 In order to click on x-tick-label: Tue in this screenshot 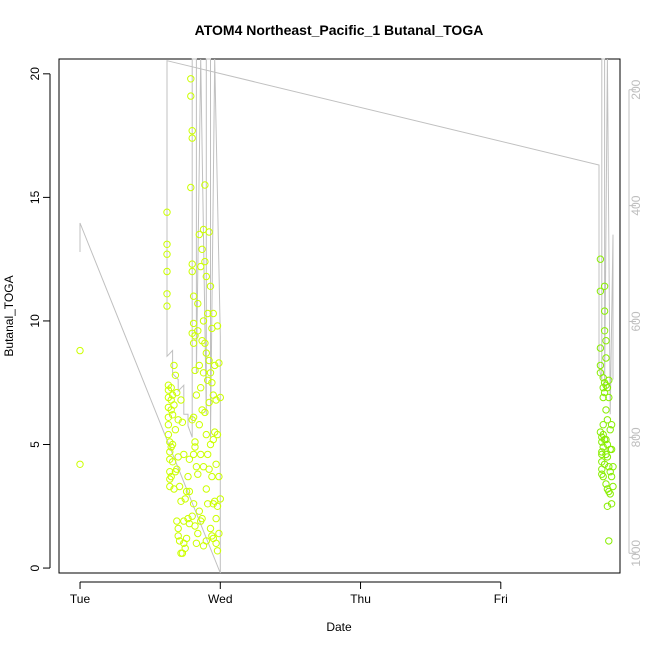, I will do `click(80, 599)`.